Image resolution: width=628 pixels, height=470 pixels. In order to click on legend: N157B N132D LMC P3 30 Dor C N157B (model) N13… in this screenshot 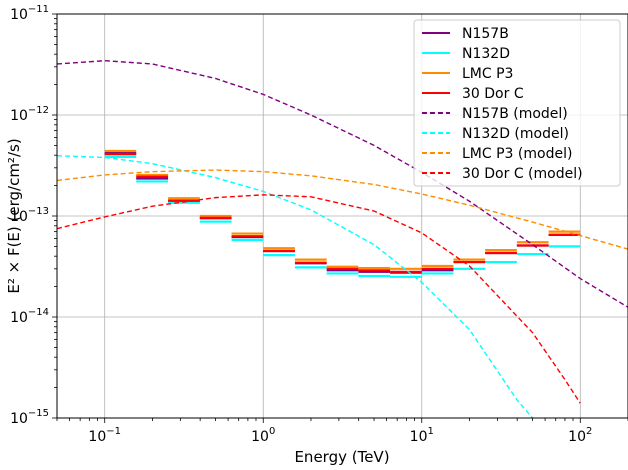, I will do `click(517, 103)`.